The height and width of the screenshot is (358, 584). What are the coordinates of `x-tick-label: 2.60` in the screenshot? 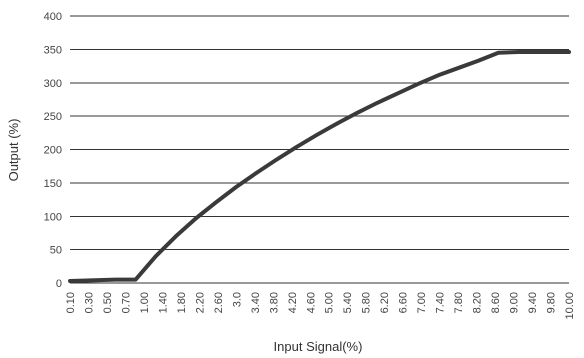 It's located at (219, 302).